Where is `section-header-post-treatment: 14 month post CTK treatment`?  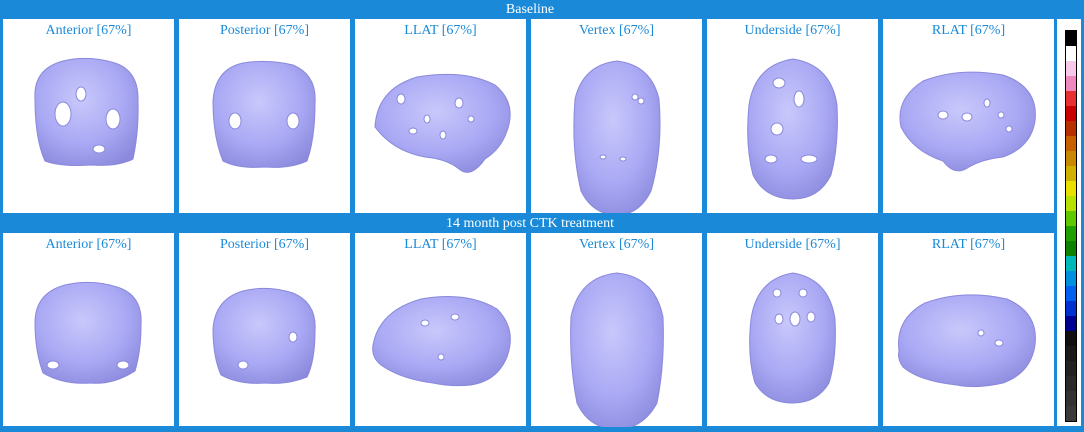 section-header-post-treatment: 14 month post CTK treatment is located at coordinates (530, 223).